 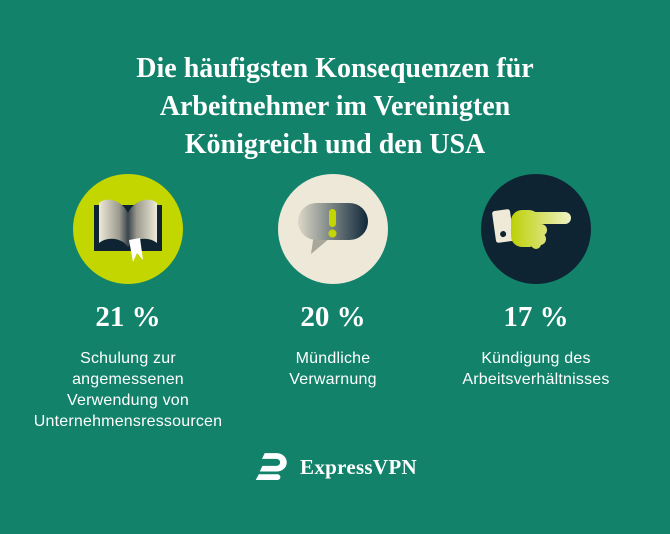 What do you see at coordinates (335, 106) in the screenshot?
I see `title-line: Arbeitnehmer im Vereinigten` at bounding box center [335, 106].